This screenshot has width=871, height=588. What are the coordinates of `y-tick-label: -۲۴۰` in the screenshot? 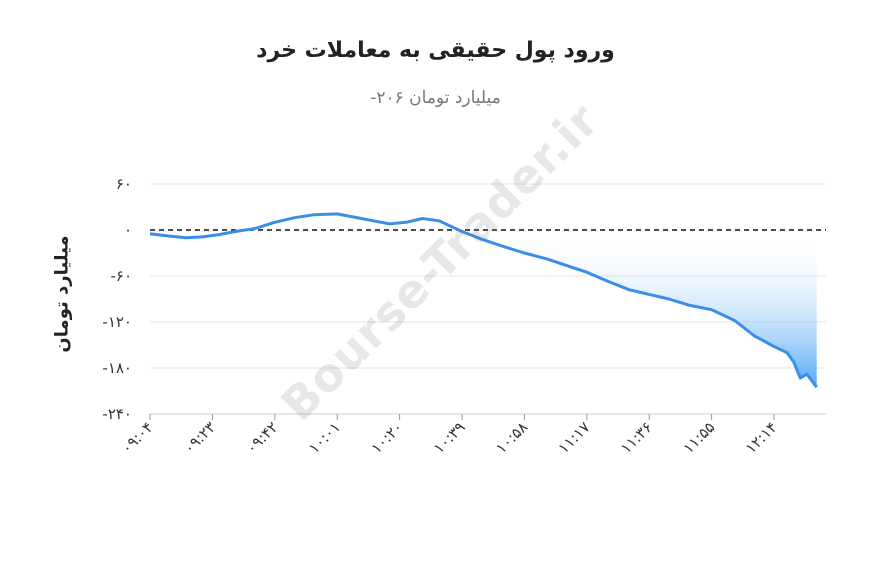 It's located at (117, 414).